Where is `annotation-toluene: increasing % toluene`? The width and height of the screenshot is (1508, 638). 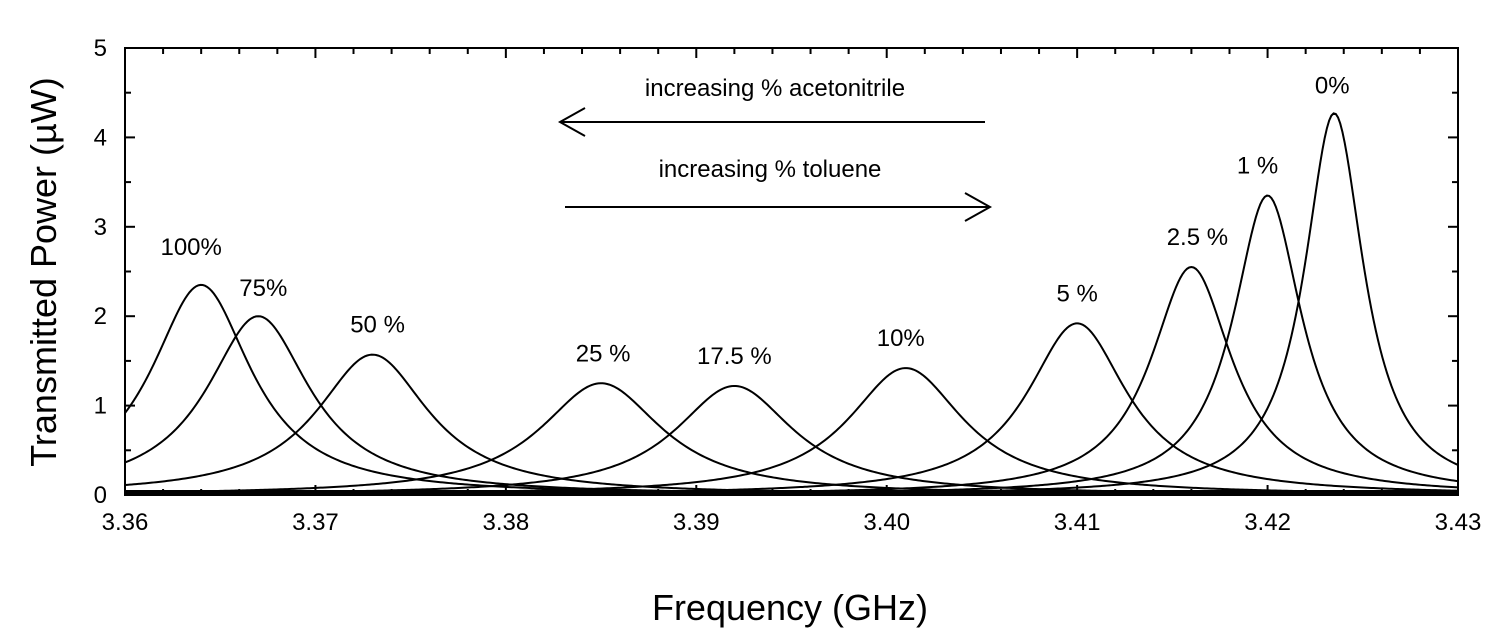 annotation-toluene: increasing % toluene is located at coordinates (770, 169).